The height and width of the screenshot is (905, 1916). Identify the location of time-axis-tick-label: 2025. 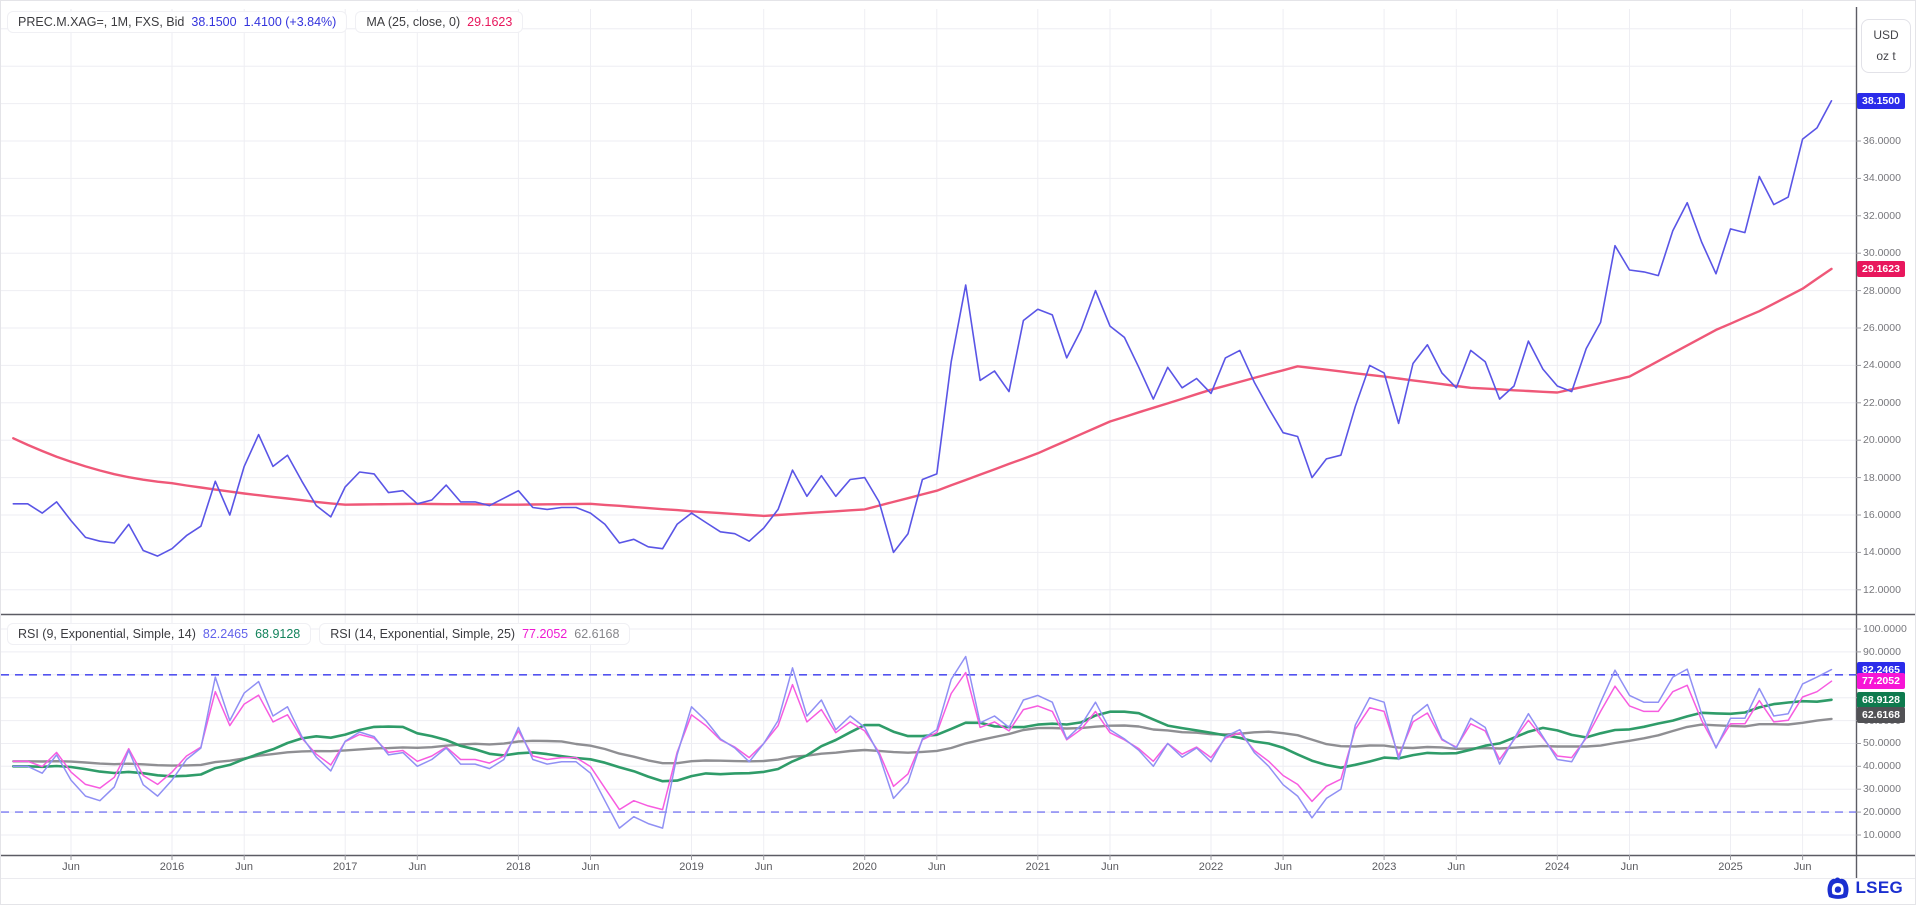
(1730, 867).